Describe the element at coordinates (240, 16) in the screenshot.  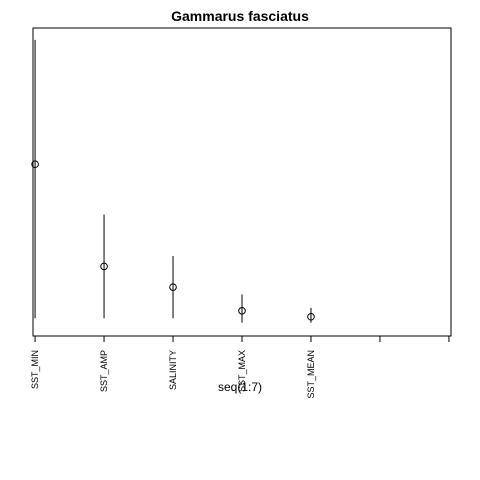
I see `chart-title: Gammarus fasciatus` at that location.